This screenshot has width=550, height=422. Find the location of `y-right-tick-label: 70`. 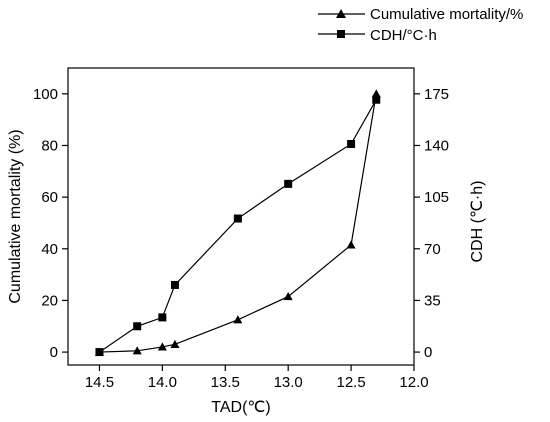

y-right-tick-label: 70 is located at coordinates (432, 249).